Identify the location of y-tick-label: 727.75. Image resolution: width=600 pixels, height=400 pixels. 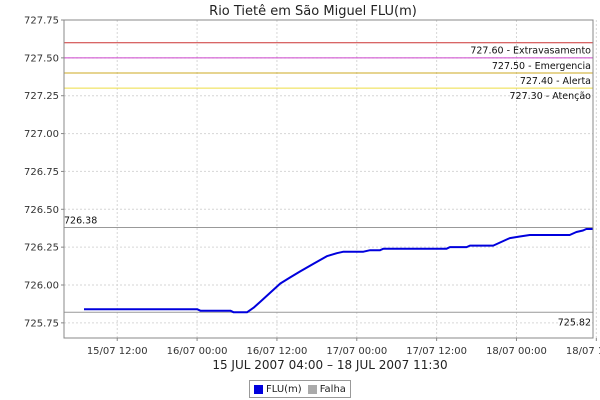
(41, 21).